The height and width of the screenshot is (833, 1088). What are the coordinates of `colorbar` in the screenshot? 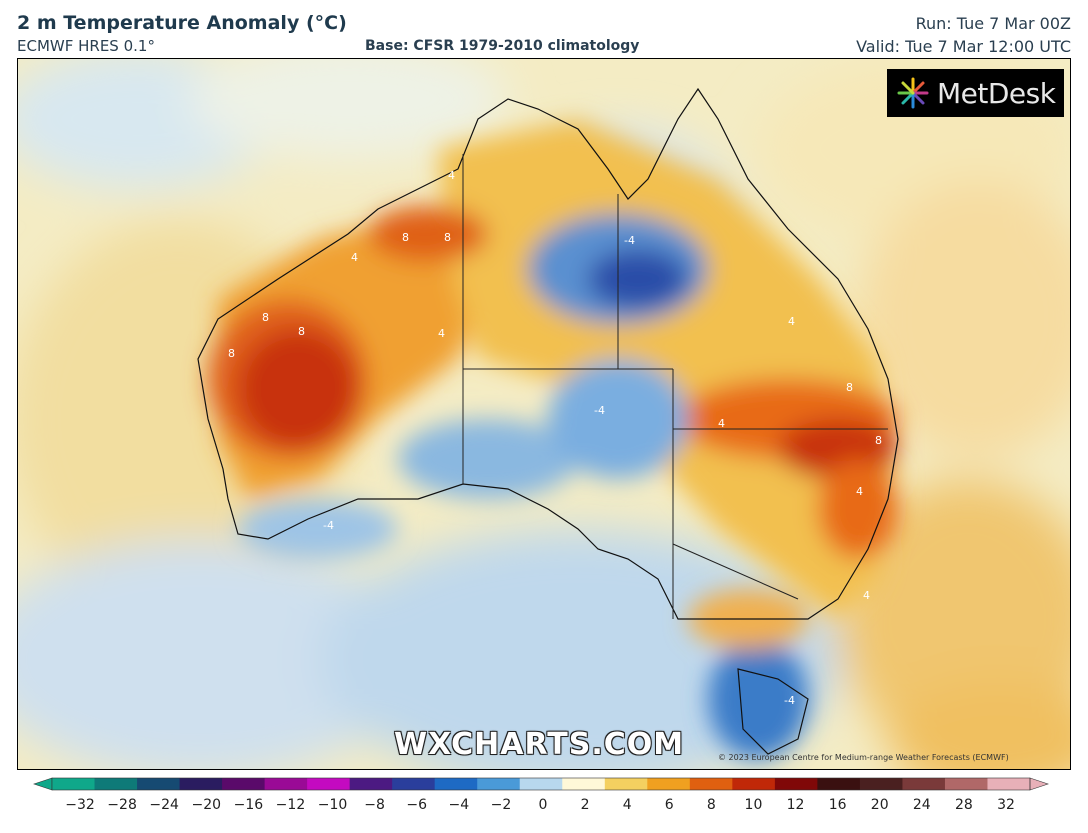 It's located at (541, 784).